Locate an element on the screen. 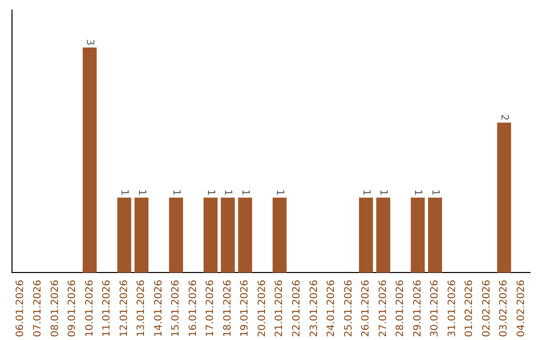 This screenshot has width=540, height=340. x-tick-label: 24.01.2026 is located at coordinates (332, 309).